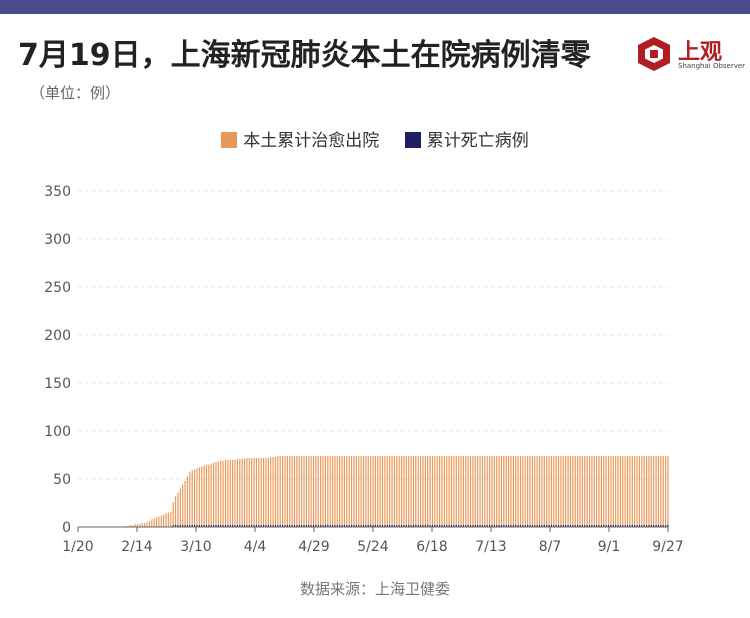 Image resolution: width=750 pixels, height=618 pixels. I want to click on y-tick-label: 100, so click(57, 432).